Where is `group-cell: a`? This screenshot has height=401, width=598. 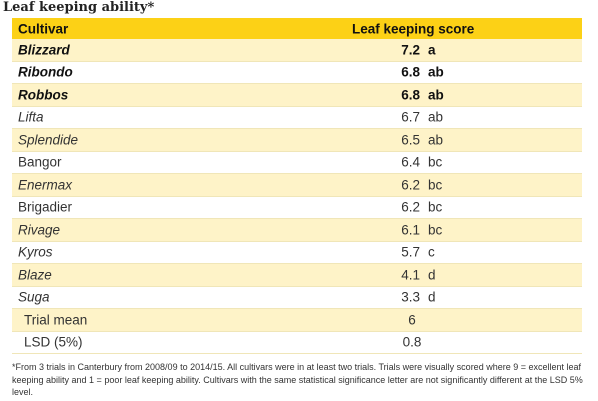
group-cell: a is located at coordinates (432, 50).